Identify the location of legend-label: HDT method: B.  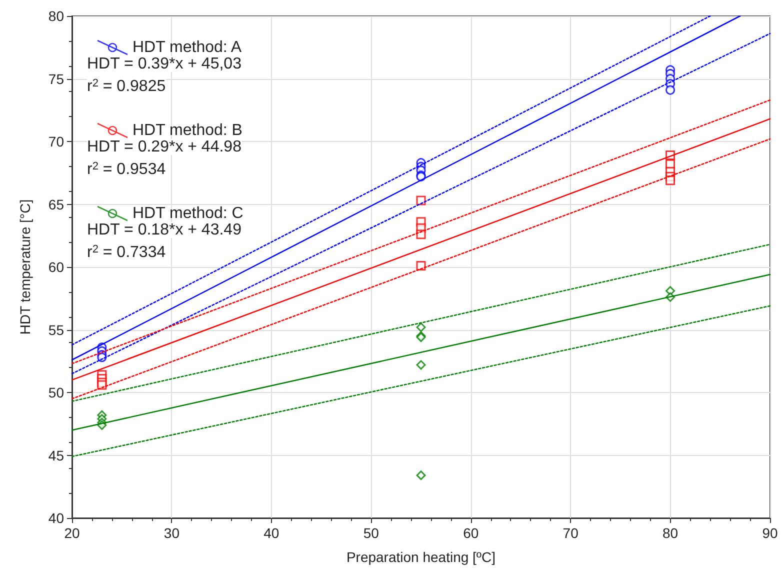
(187, 130).